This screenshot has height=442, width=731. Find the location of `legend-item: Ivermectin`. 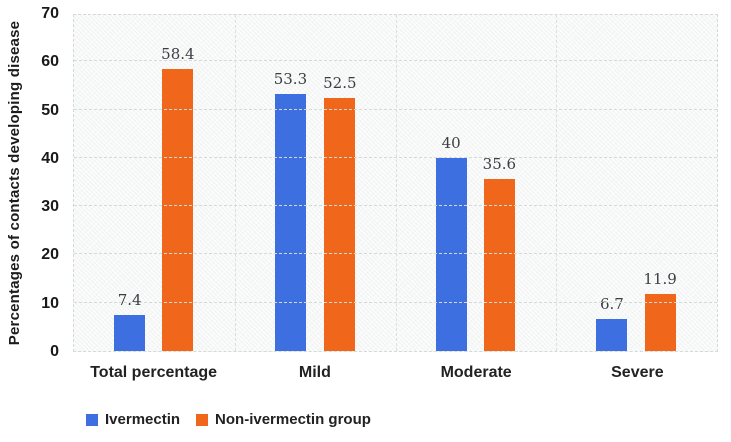

legend-item: Ivermectin is located at coordinates (133, 419).